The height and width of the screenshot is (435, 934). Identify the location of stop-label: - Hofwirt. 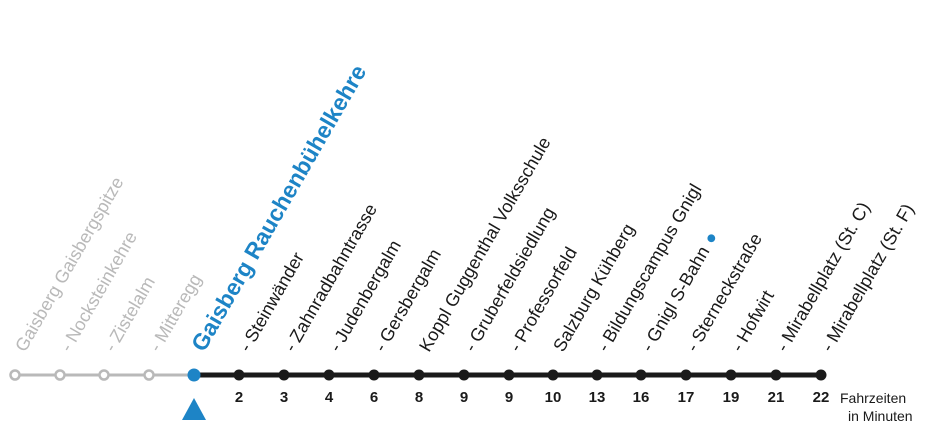
(752, 321).